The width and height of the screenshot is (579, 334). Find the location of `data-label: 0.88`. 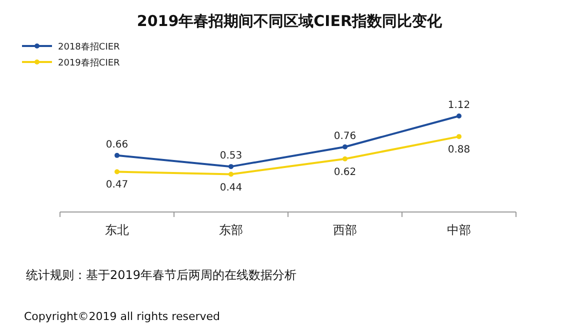

data-label: 0.88 is located at coordinates (459, 150).